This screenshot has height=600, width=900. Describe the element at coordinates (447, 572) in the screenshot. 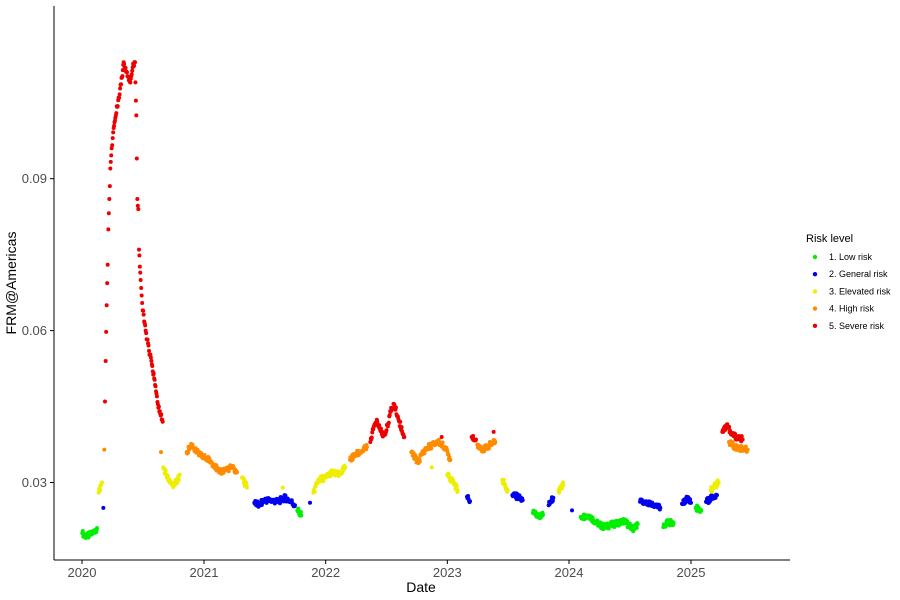

I see `x-tick-label: 2023` at that location.